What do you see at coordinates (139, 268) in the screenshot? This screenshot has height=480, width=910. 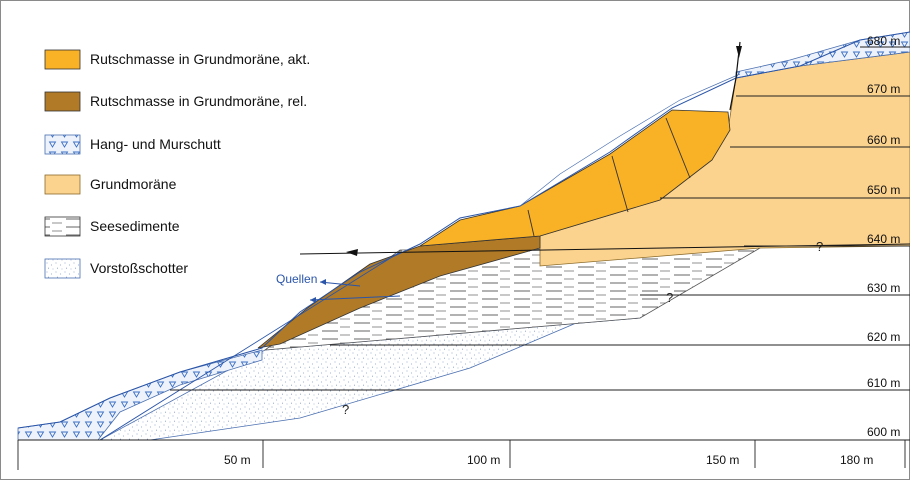 I see `legend-label: Vorstoßschotter` at bounding box center [139, 268].